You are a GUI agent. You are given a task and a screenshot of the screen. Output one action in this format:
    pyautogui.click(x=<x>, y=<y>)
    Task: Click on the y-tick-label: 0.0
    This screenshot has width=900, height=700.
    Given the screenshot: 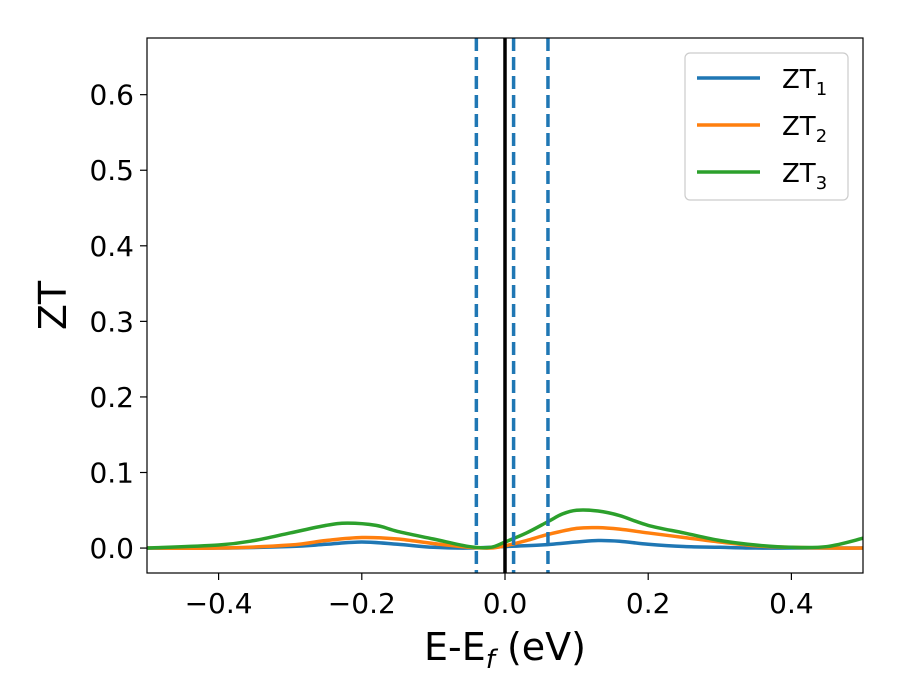 What is the action you would take?
    pyautogui.click(x=111, y=548)
    